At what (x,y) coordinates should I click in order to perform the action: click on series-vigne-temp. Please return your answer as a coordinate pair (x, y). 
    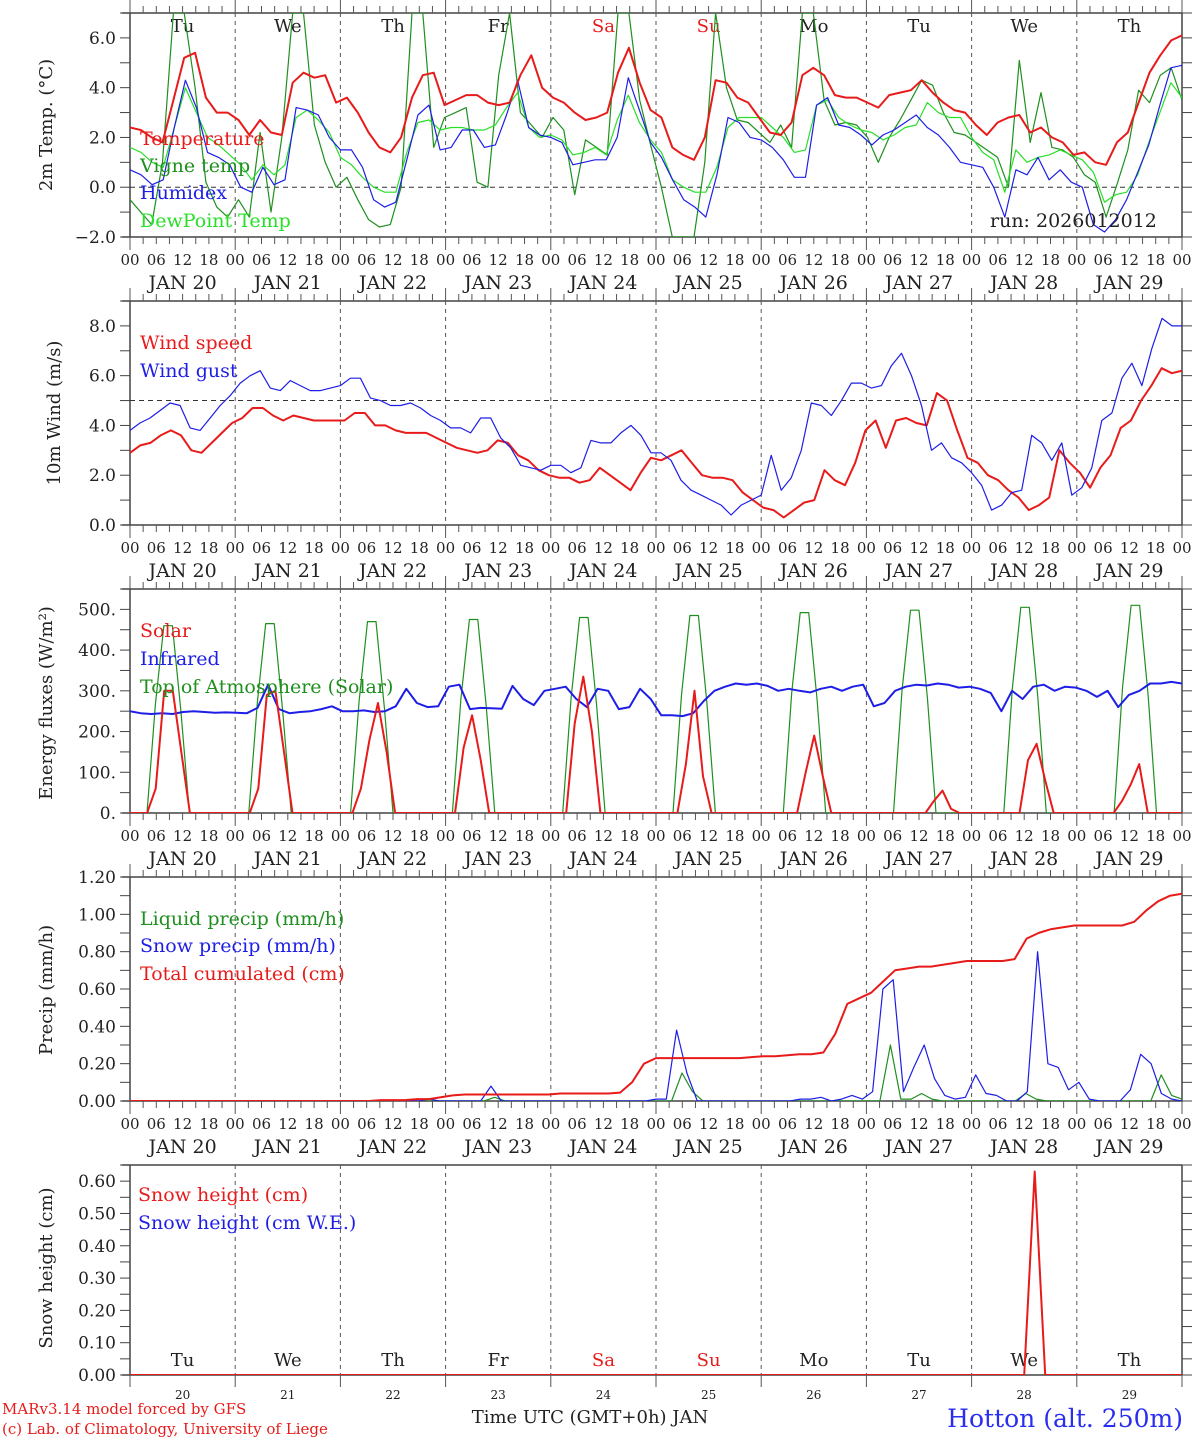
    Looking at the image, I should click on (656, 125).